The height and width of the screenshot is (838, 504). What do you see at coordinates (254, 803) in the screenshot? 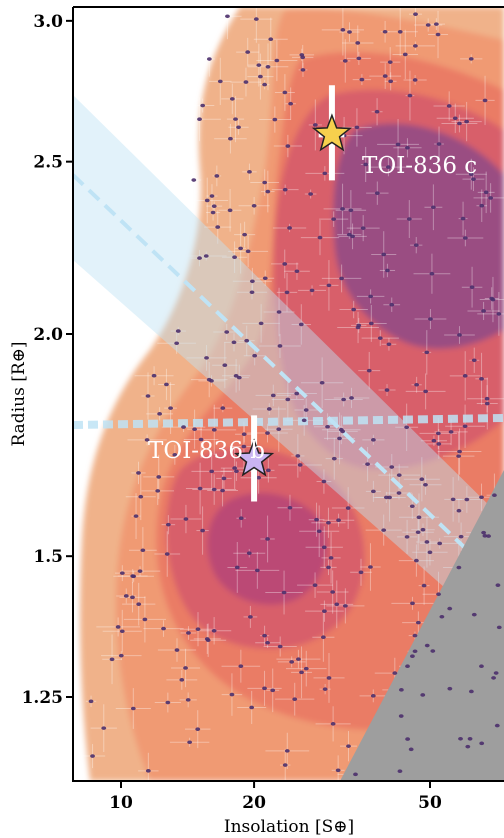
I see `x-tick-label: 20` at bounding box center [254, 803].